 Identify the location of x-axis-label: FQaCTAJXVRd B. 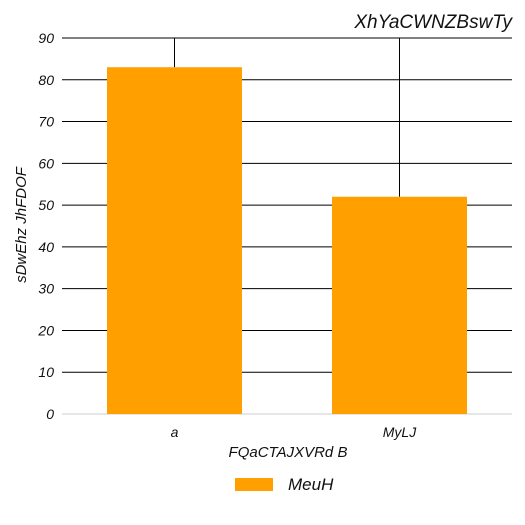
(288, 452).